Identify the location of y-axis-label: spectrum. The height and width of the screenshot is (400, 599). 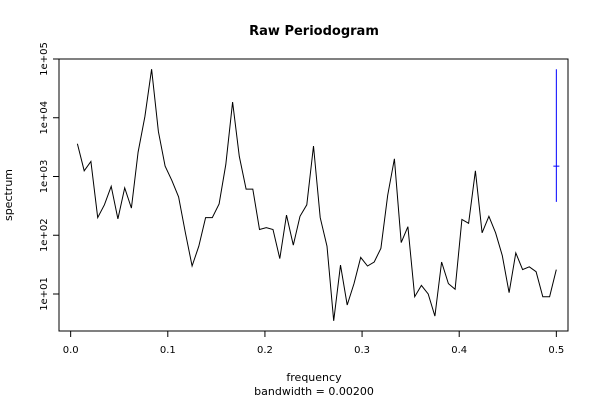
(8, 195).